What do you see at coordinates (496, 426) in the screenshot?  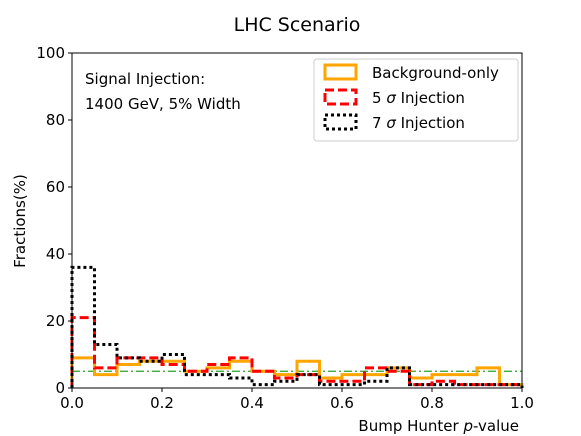 I see `x-axis-label-suffix: -value` at bounding box center [496, 426].